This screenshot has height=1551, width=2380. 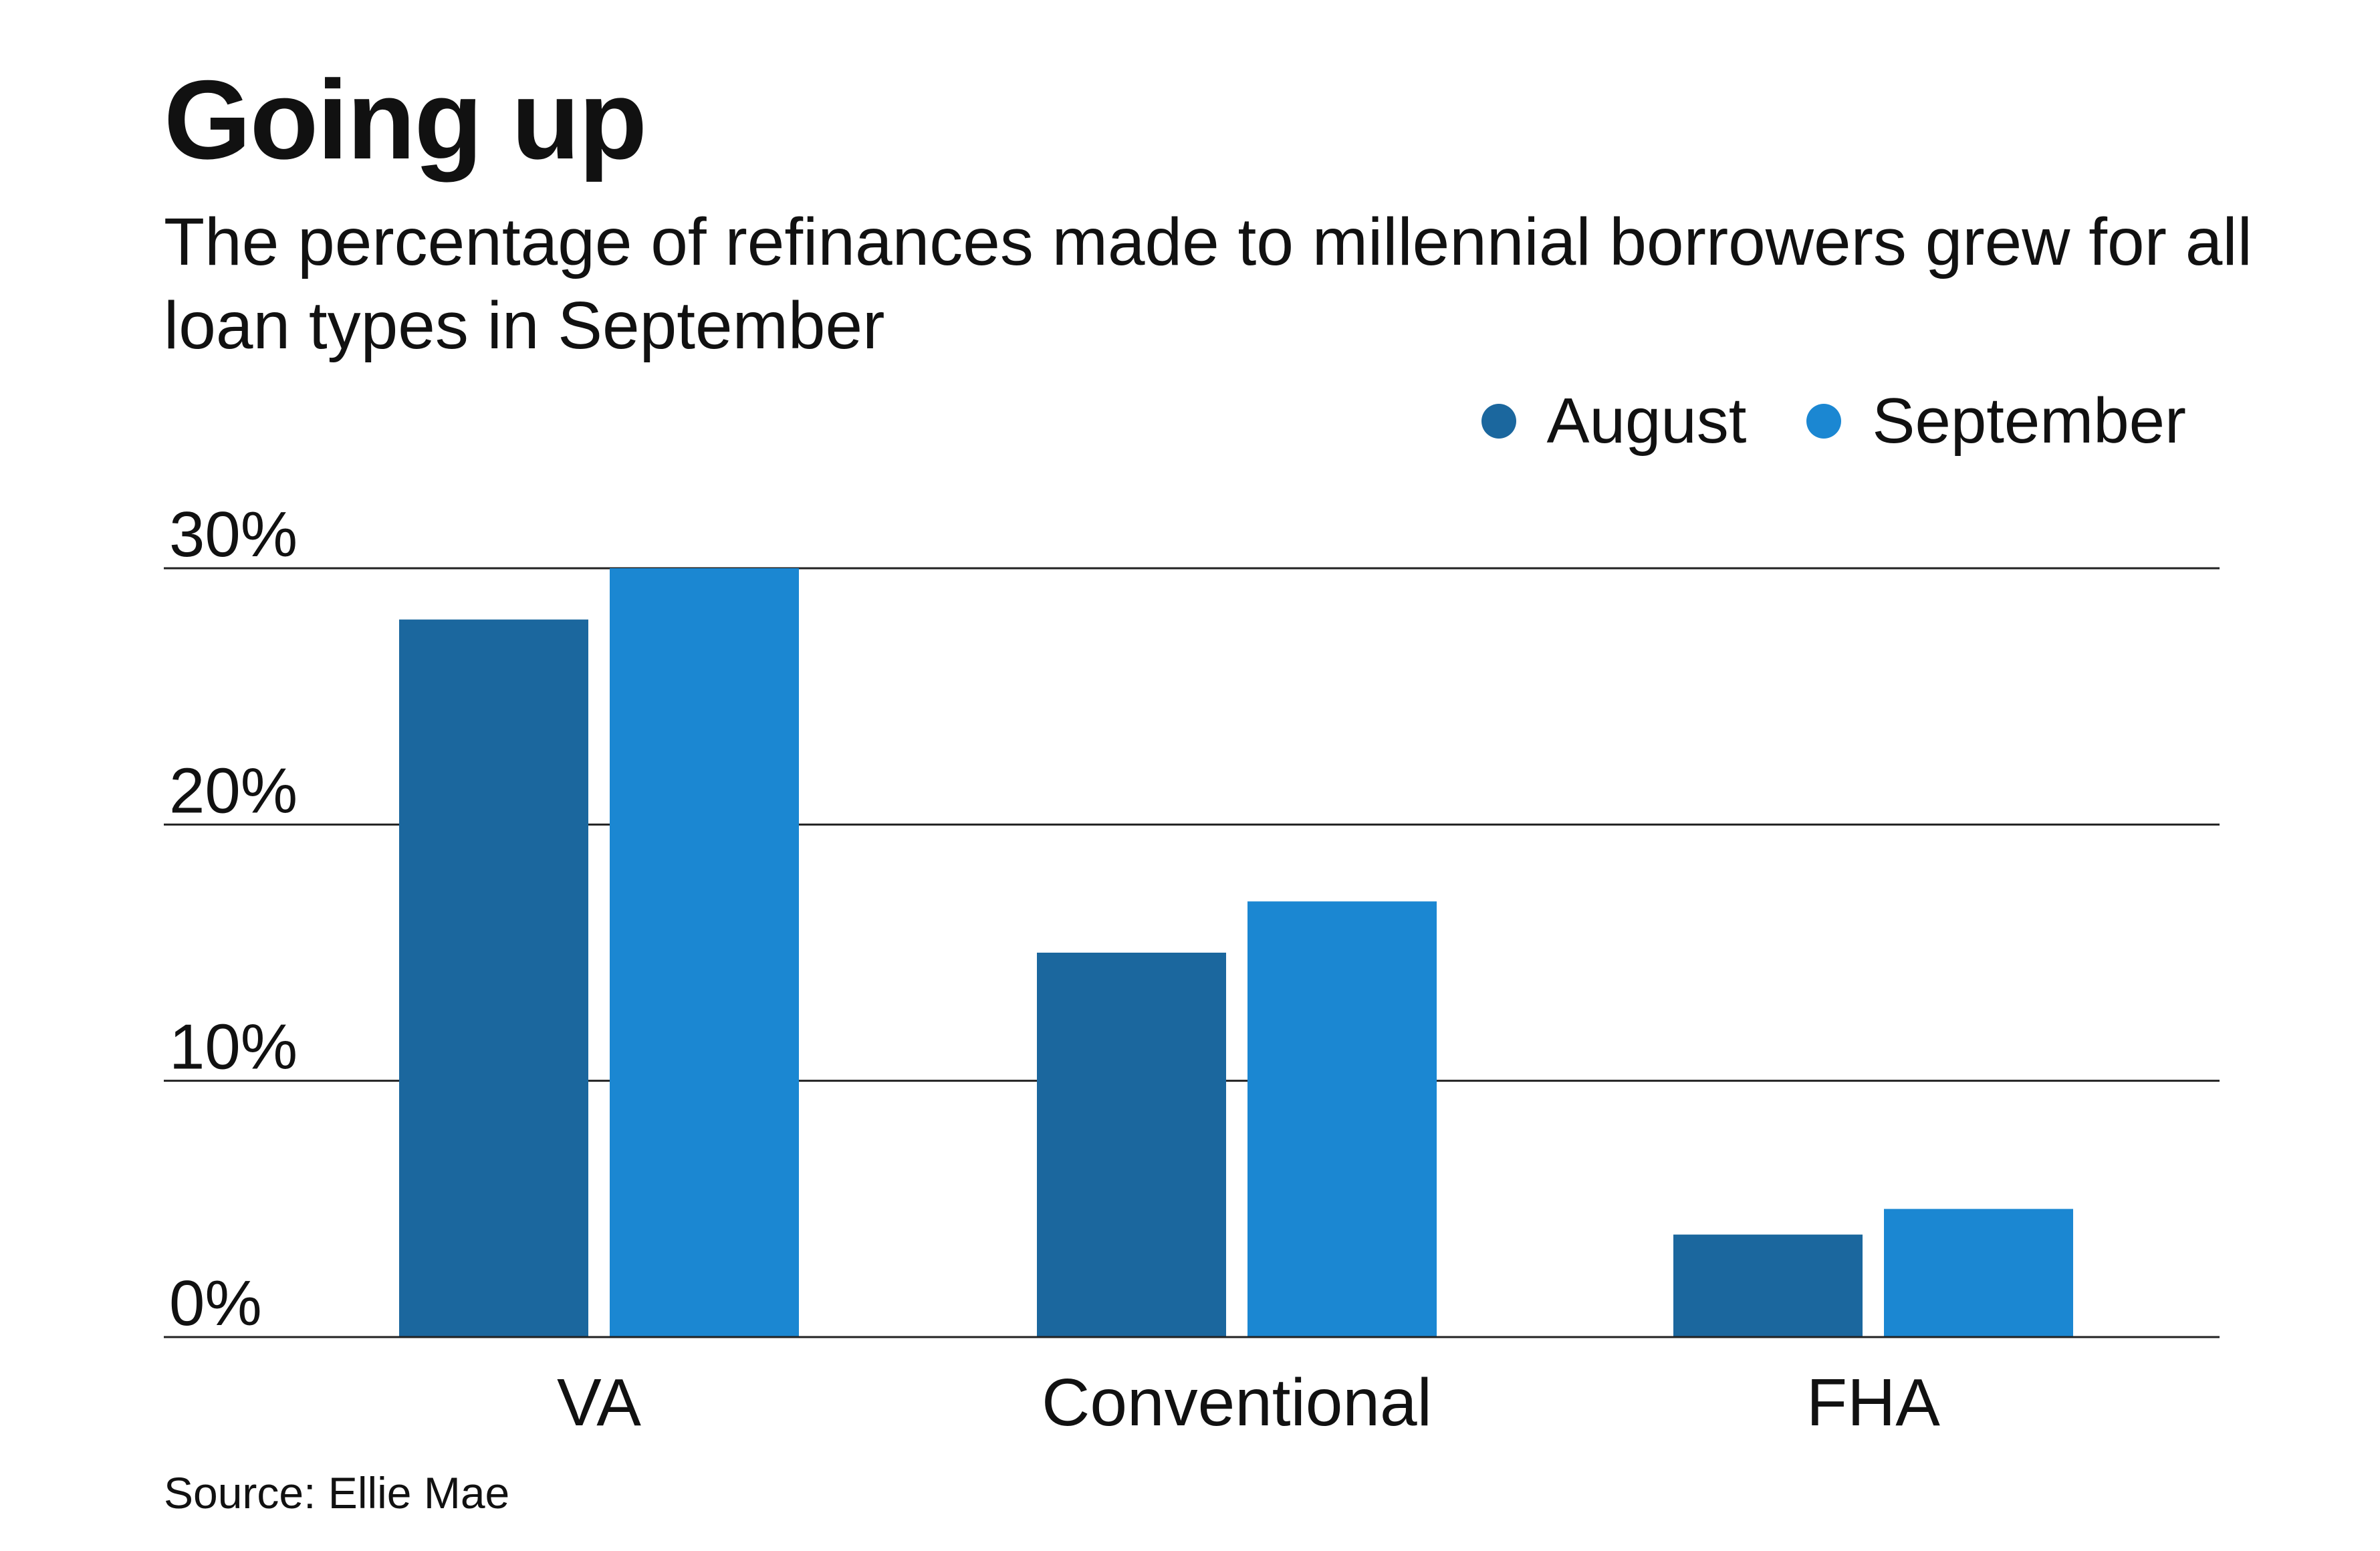 What do you see at coordinates (1873, 1402) in the screenshot?
I see `x-tick-label: FHA` at bounding box center [1873, 1402].